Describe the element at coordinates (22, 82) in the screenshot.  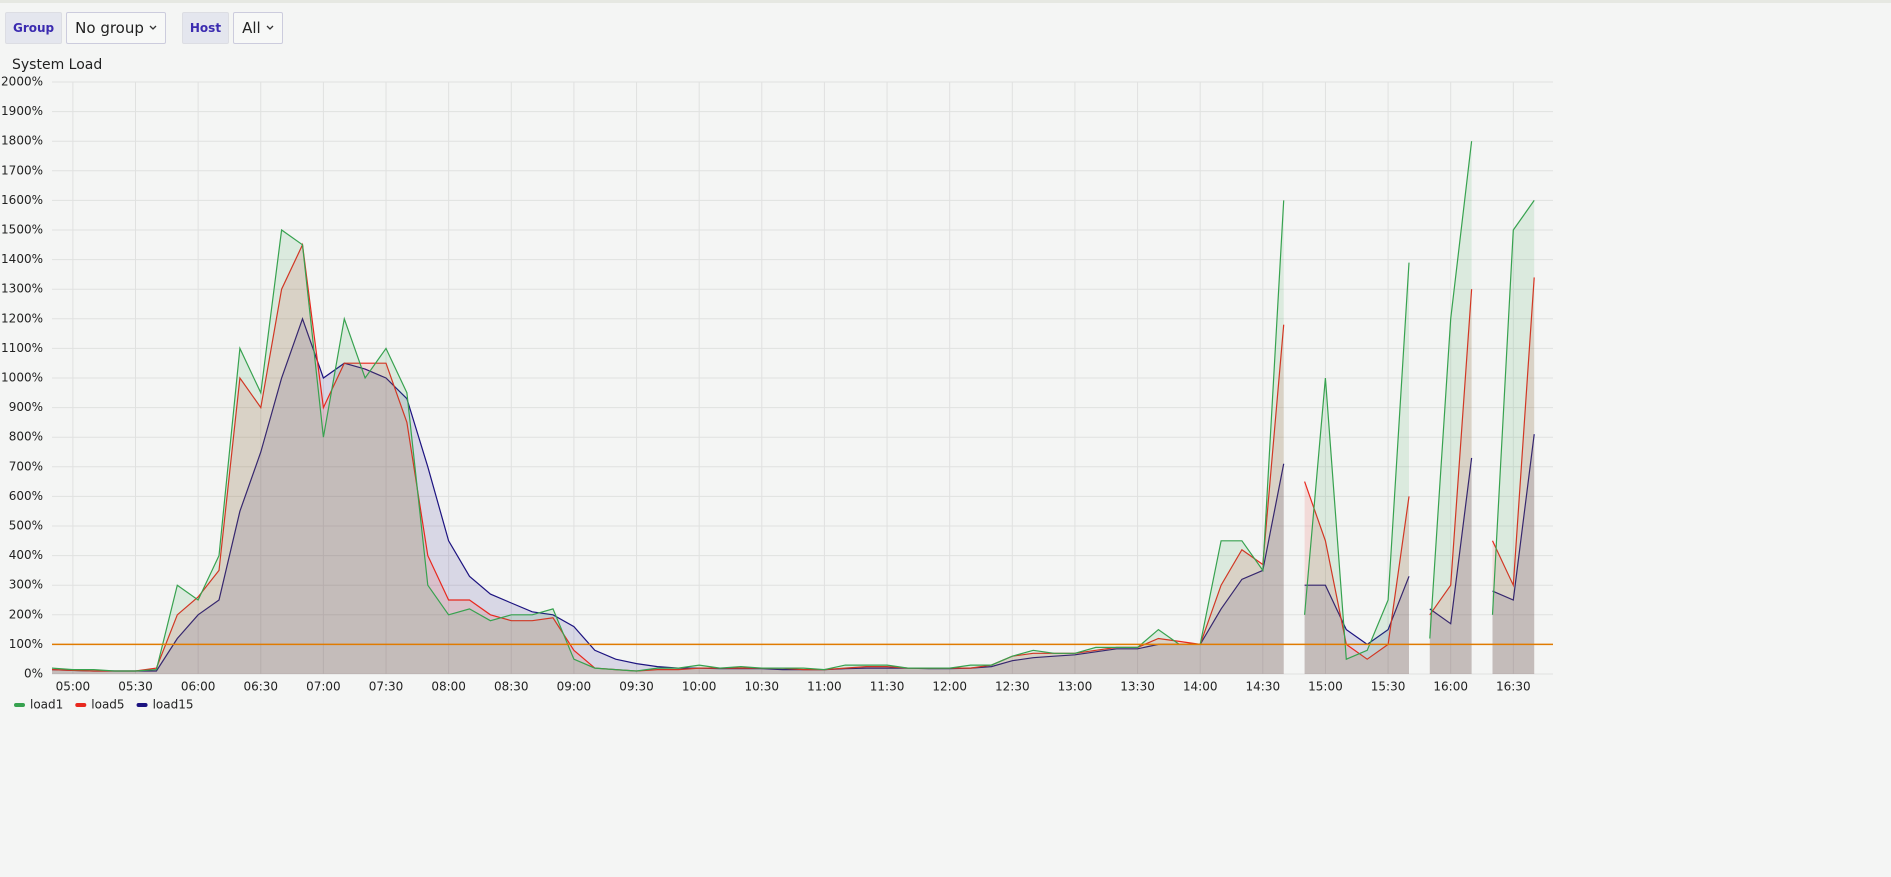
I see `y-tick-label: 2000%` at that location.